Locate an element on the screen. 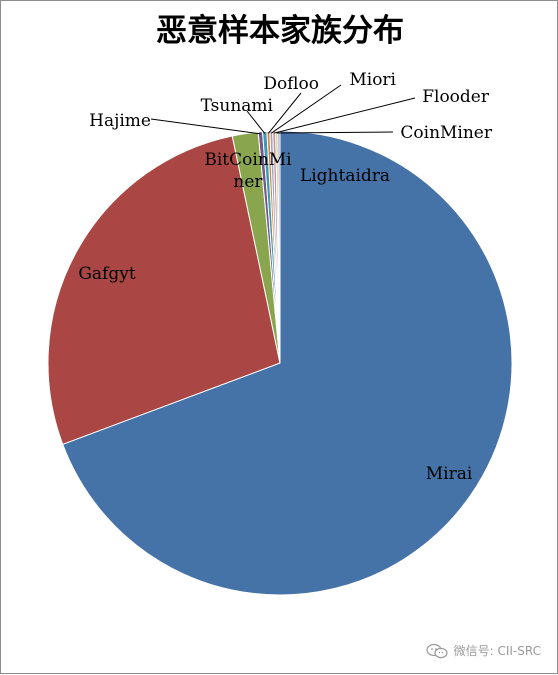 The image size is (558, 675). label-gafgyt: Gafgyt is located at coordinates (106, 274).